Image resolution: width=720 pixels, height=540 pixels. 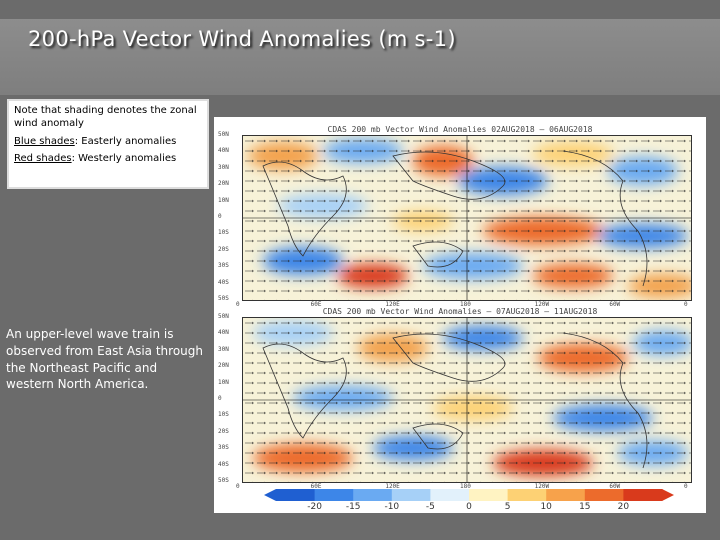 What do you see at coordinates (353, 507) in the screenshot?
I see `colorbar-tick-label: -15` at bounding box center [353, 507].